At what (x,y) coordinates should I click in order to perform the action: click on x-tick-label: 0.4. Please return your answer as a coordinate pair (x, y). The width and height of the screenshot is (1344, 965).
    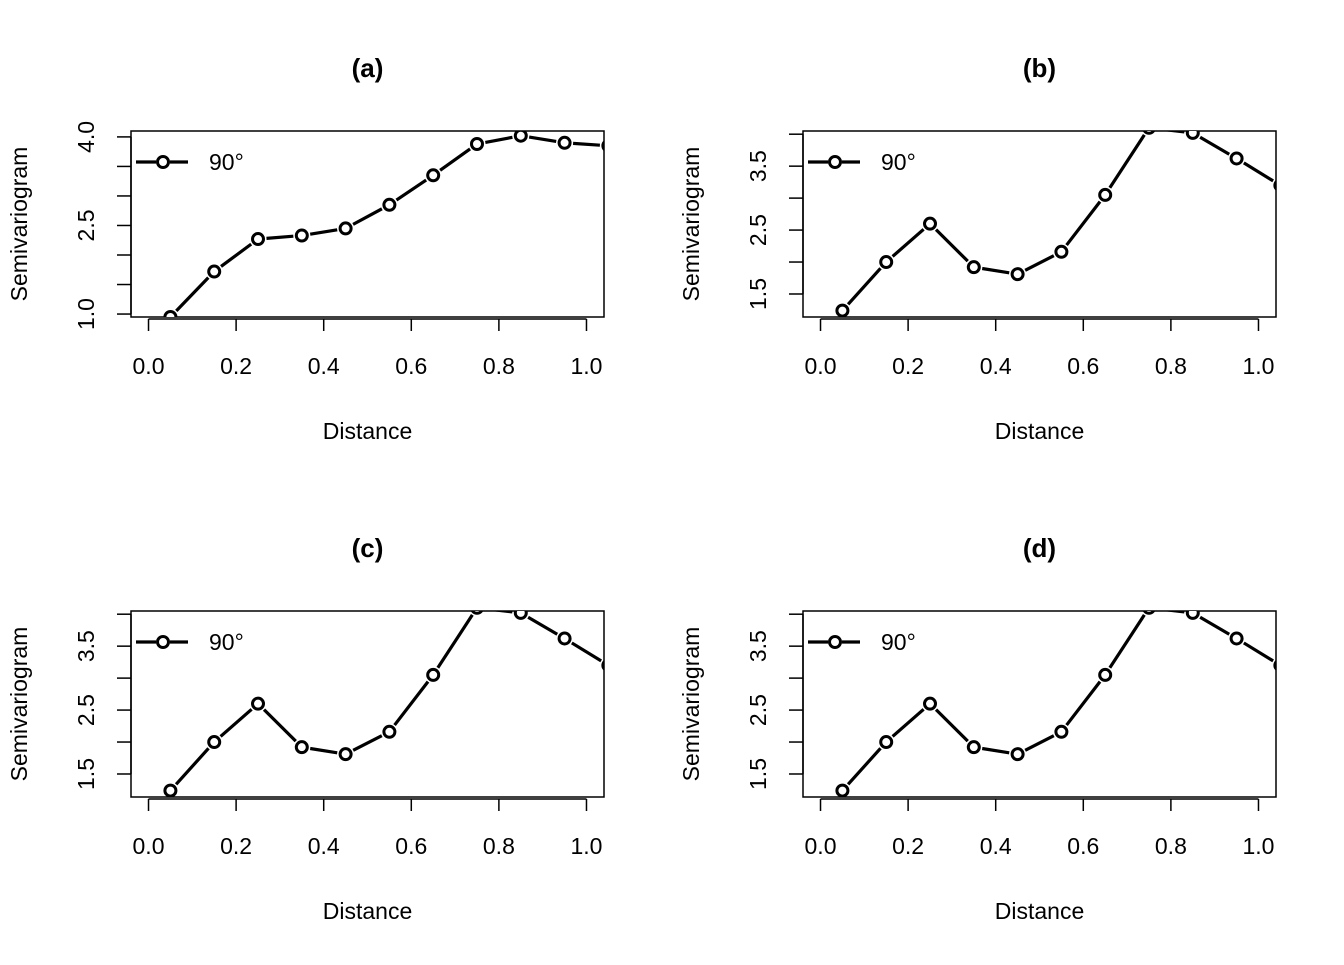
    Looking at the image, I should click on (996, 846).